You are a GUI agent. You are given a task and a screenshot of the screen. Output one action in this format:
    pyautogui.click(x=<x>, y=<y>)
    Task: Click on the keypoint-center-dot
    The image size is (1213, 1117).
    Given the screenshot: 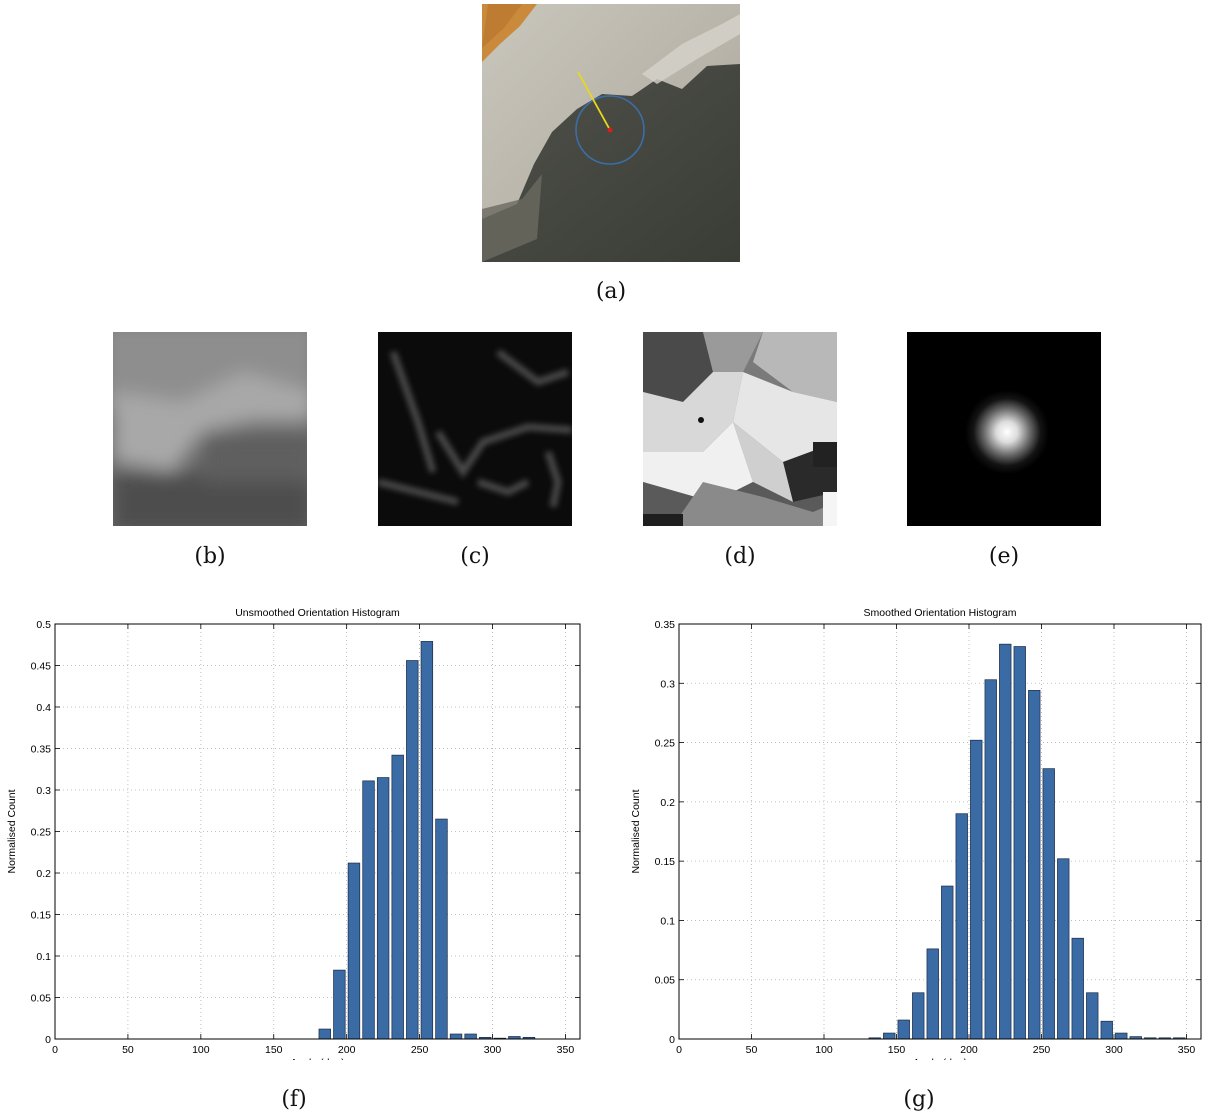 What is the action you would take?
    pyautogui.click(x=610, y=130)
    